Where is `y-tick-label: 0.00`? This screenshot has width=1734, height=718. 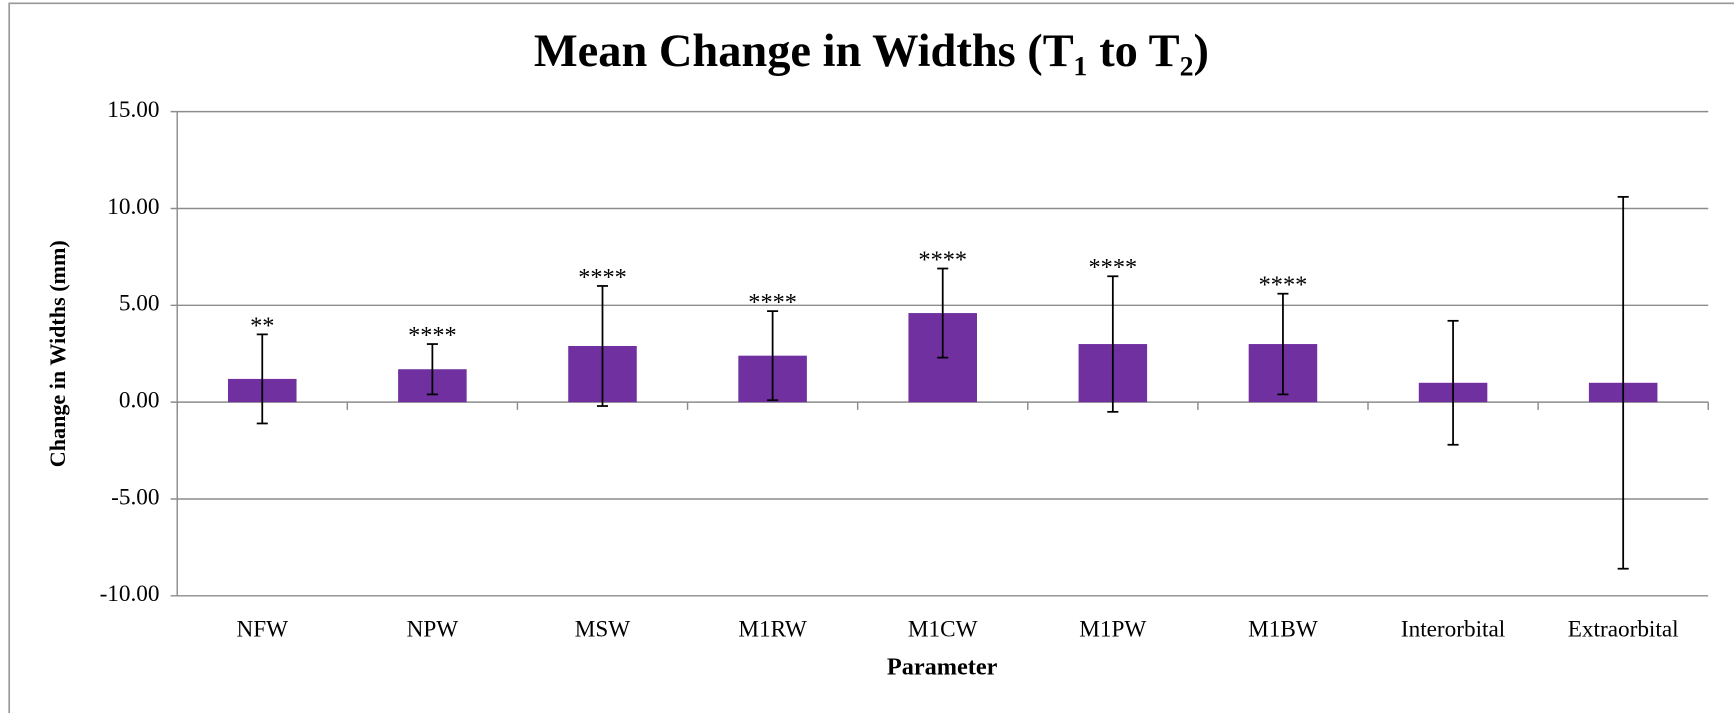
y-tick-label: 0.00 is located at coordinates (139, 400).